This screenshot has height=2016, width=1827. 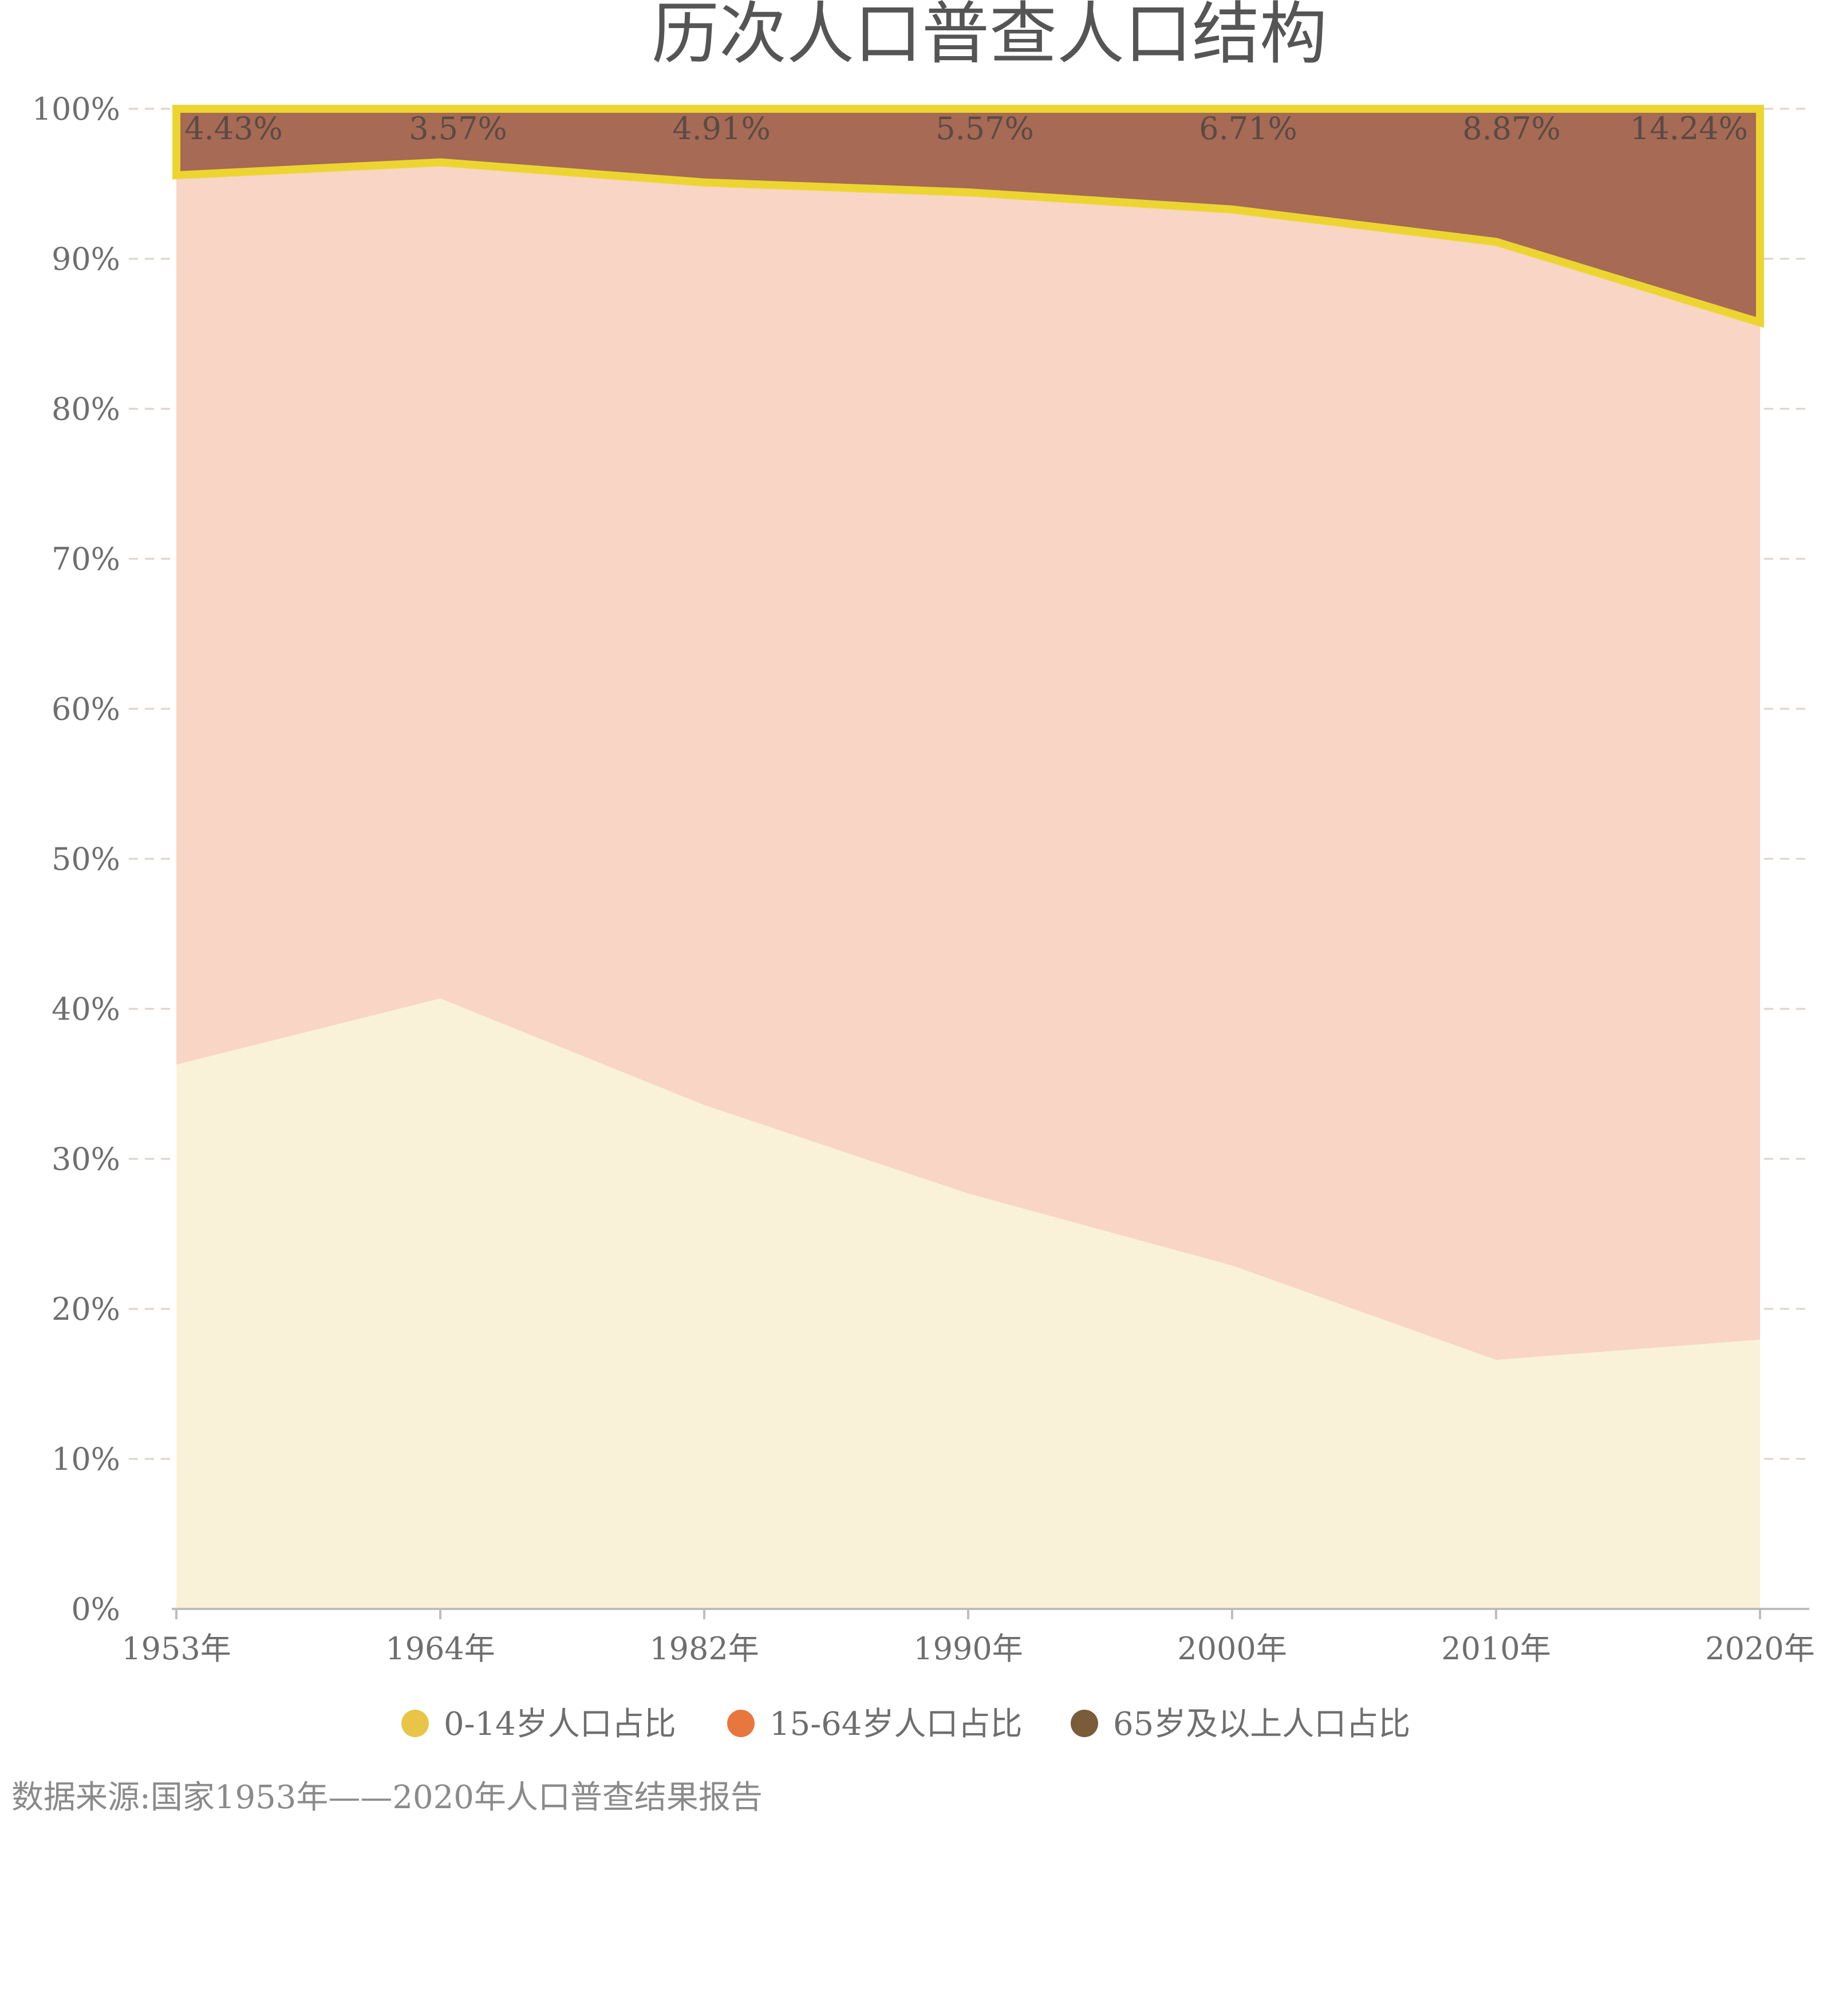 I want to click on y-tick-label: 70%, so click(x=86, y=559).